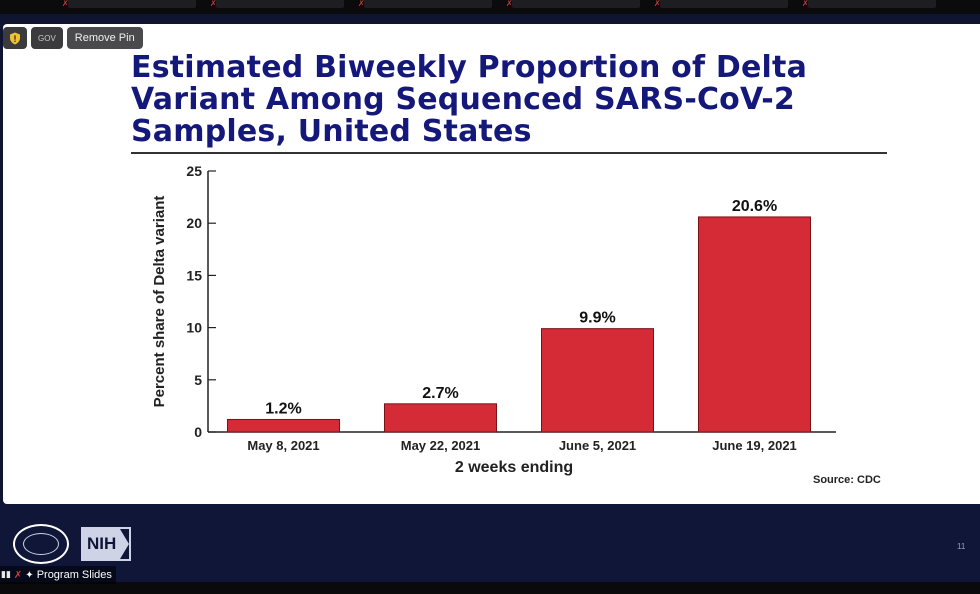 The width and height of the screenshot is (980, 594). Describe the element at coordinates (440, 393) in the screenshot. I see `data-label: 2.7%` at that location.